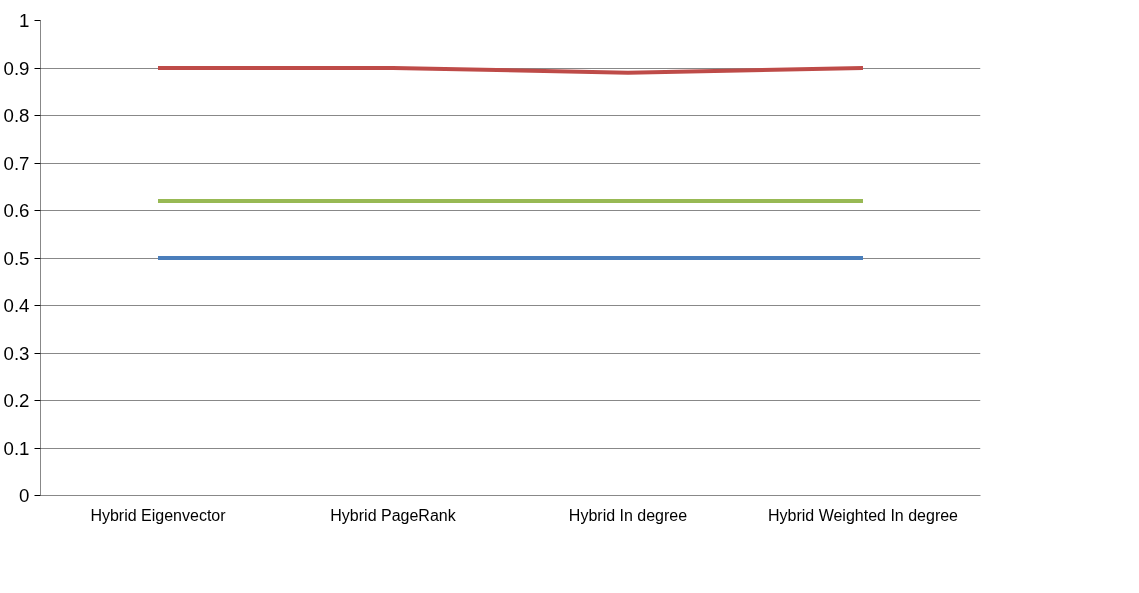 The image size is (1139, 593). I want to click on x-tick-label: Hybrid PageRank, so click(393, 515).